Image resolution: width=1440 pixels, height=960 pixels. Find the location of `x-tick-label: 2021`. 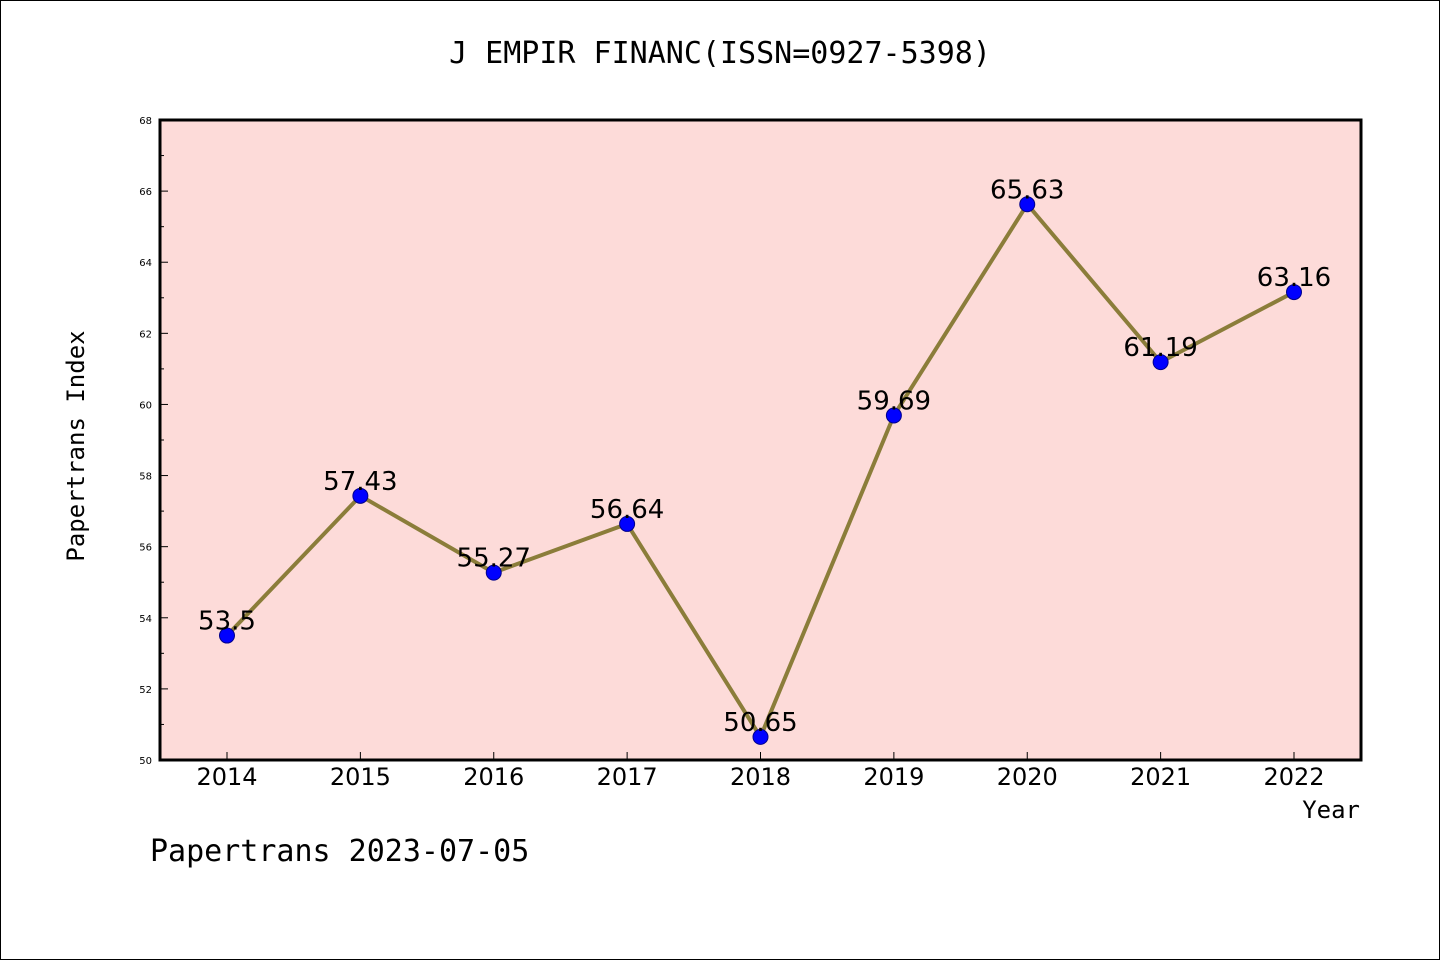

x-tick-label: 2021 is located at coordinates (1160, 777).